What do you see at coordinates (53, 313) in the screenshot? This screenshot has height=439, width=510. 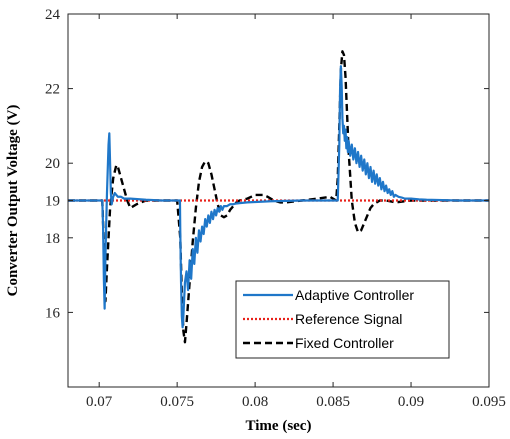 I see `y-tick-label: 16` at bounding box center [53, 313].